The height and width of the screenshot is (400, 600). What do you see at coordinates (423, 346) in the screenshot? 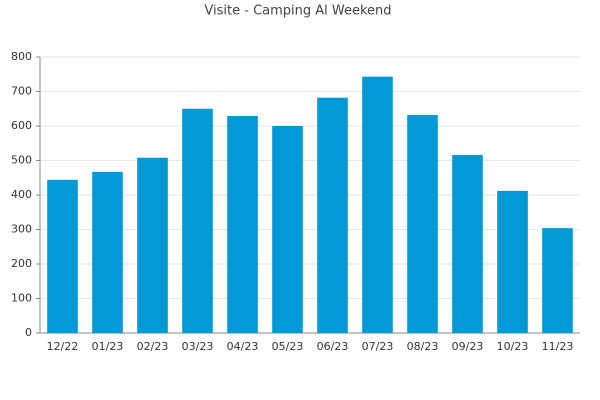
I see `x-tick-label: 08/23` at bounding box center [423, 346].